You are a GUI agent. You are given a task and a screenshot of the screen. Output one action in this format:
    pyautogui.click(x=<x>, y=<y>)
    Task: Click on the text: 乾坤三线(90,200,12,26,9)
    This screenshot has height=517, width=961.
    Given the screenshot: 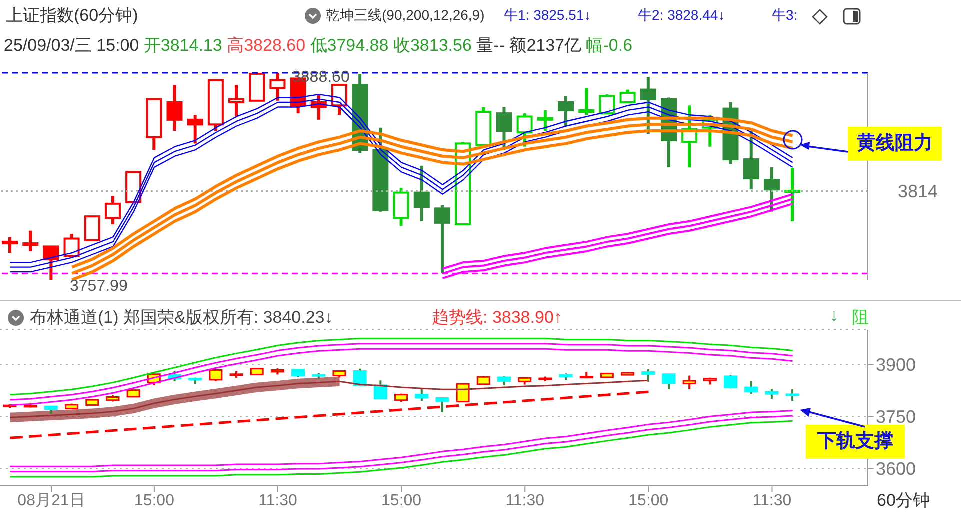 What is the action you would take?
    pyautogui.click(x=405, y=16)
    